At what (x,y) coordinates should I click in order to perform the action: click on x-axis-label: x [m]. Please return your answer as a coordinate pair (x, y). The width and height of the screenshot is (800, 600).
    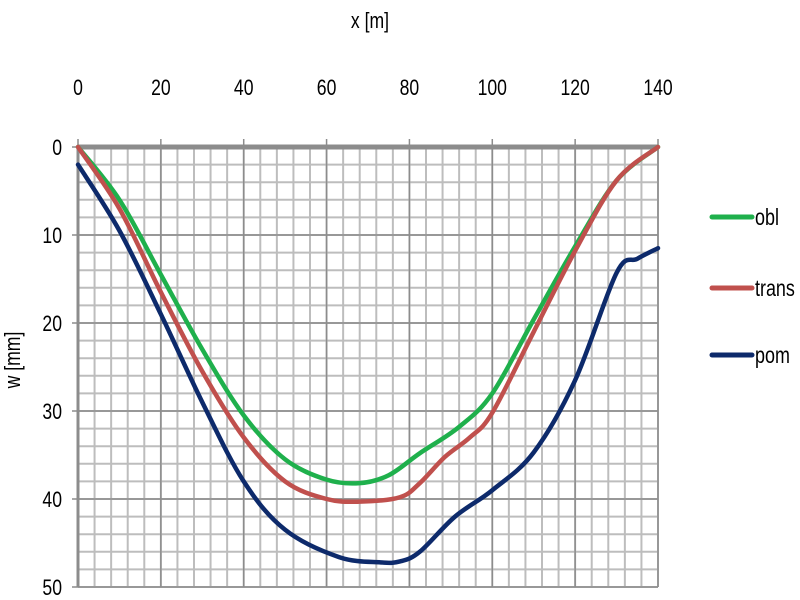
    Looking at the image, I should click on (370, 21).